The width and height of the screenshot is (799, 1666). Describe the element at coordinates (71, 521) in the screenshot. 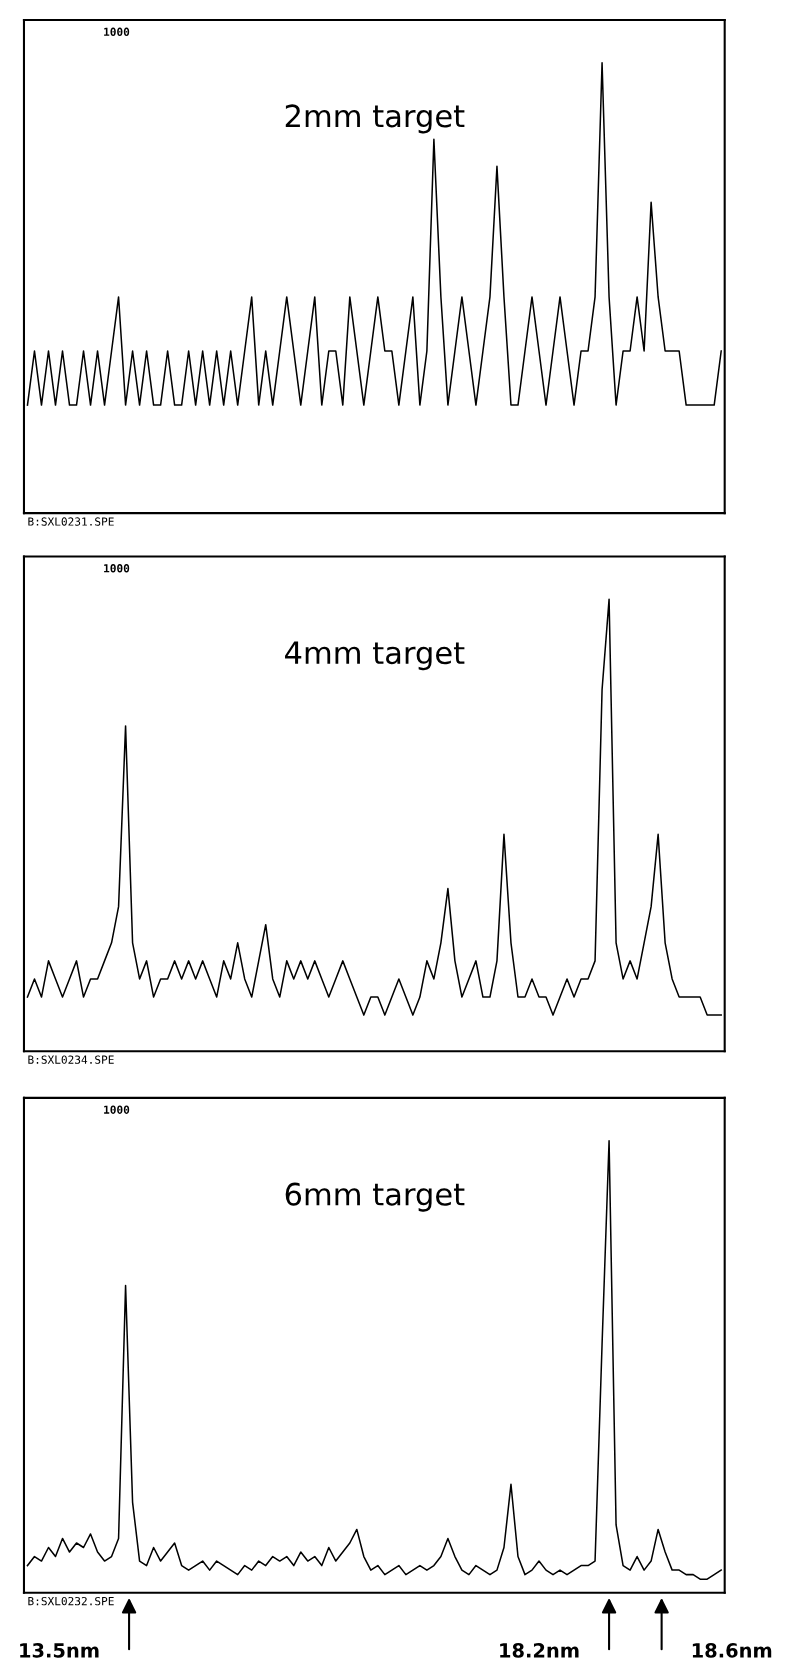

I see `text: B:SXL0231.SPE` at that location.